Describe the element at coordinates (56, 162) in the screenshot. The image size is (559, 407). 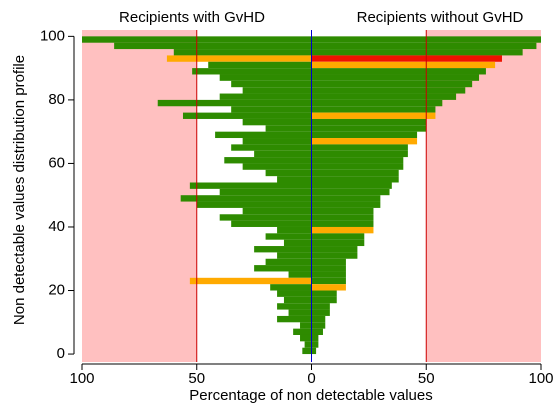
I see `y-tick-label: 60` at that location.